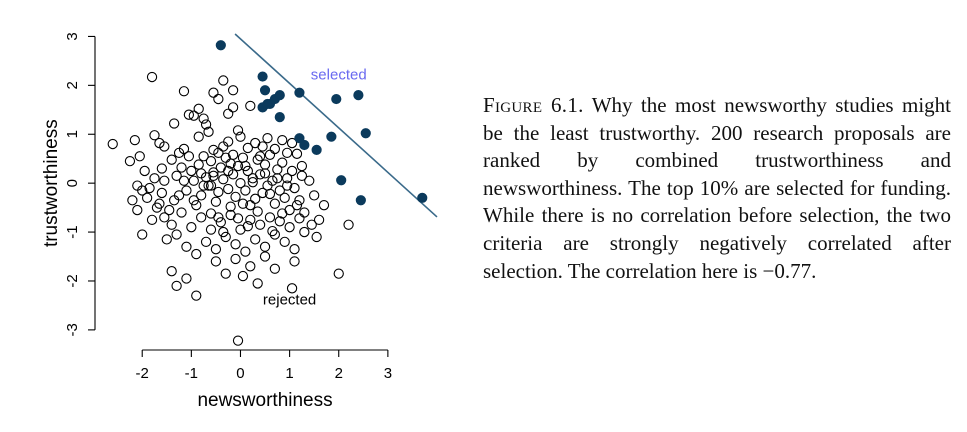  I want to click on x-axis-label: newsworthiness, so click(264, 400).